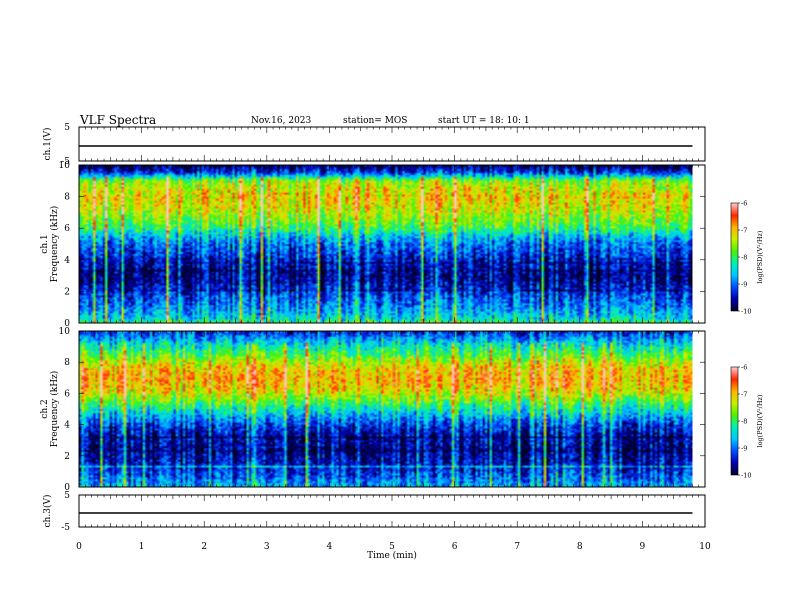 This screenshot has width=792, height=612. Describe the element at coordinates (330, 547) in the screenshot. I see `x-tick-label: 4` at that location.